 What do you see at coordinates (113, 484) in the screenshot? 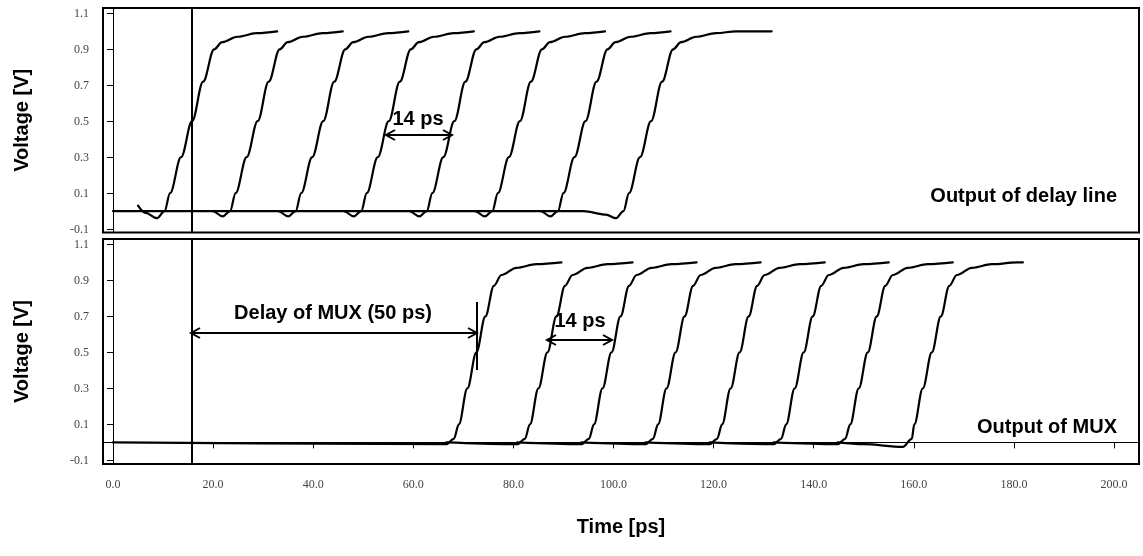
I see `x-tick-label: 0.0` at bounding box center [113, 484].